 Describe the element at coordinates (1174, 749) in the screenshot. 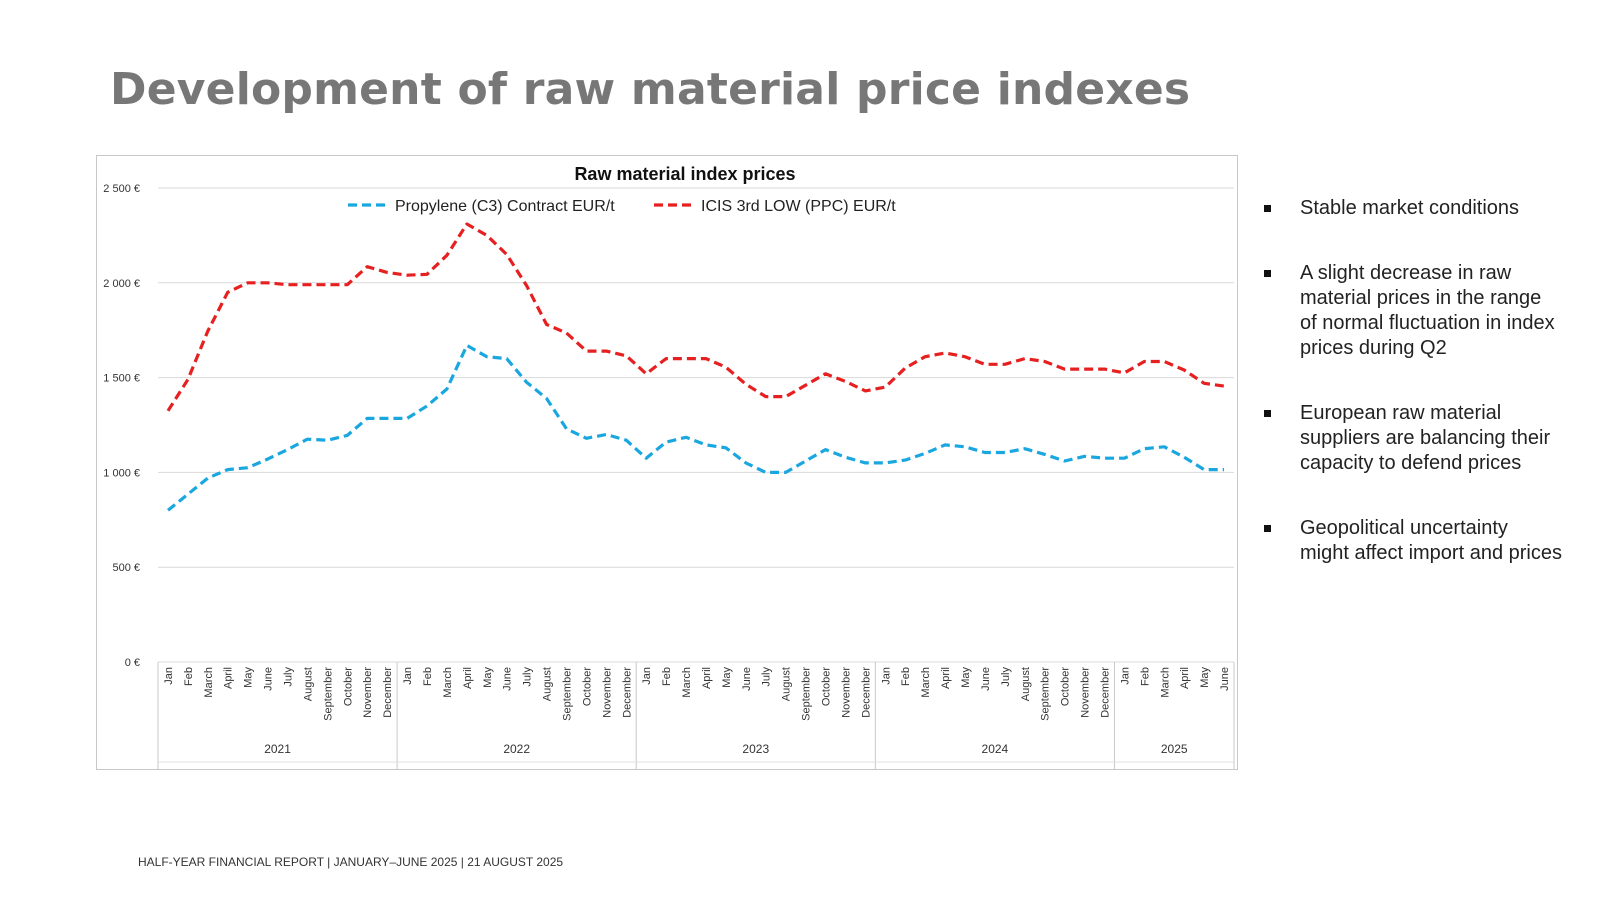

I see `year-label: 2025` at that location.